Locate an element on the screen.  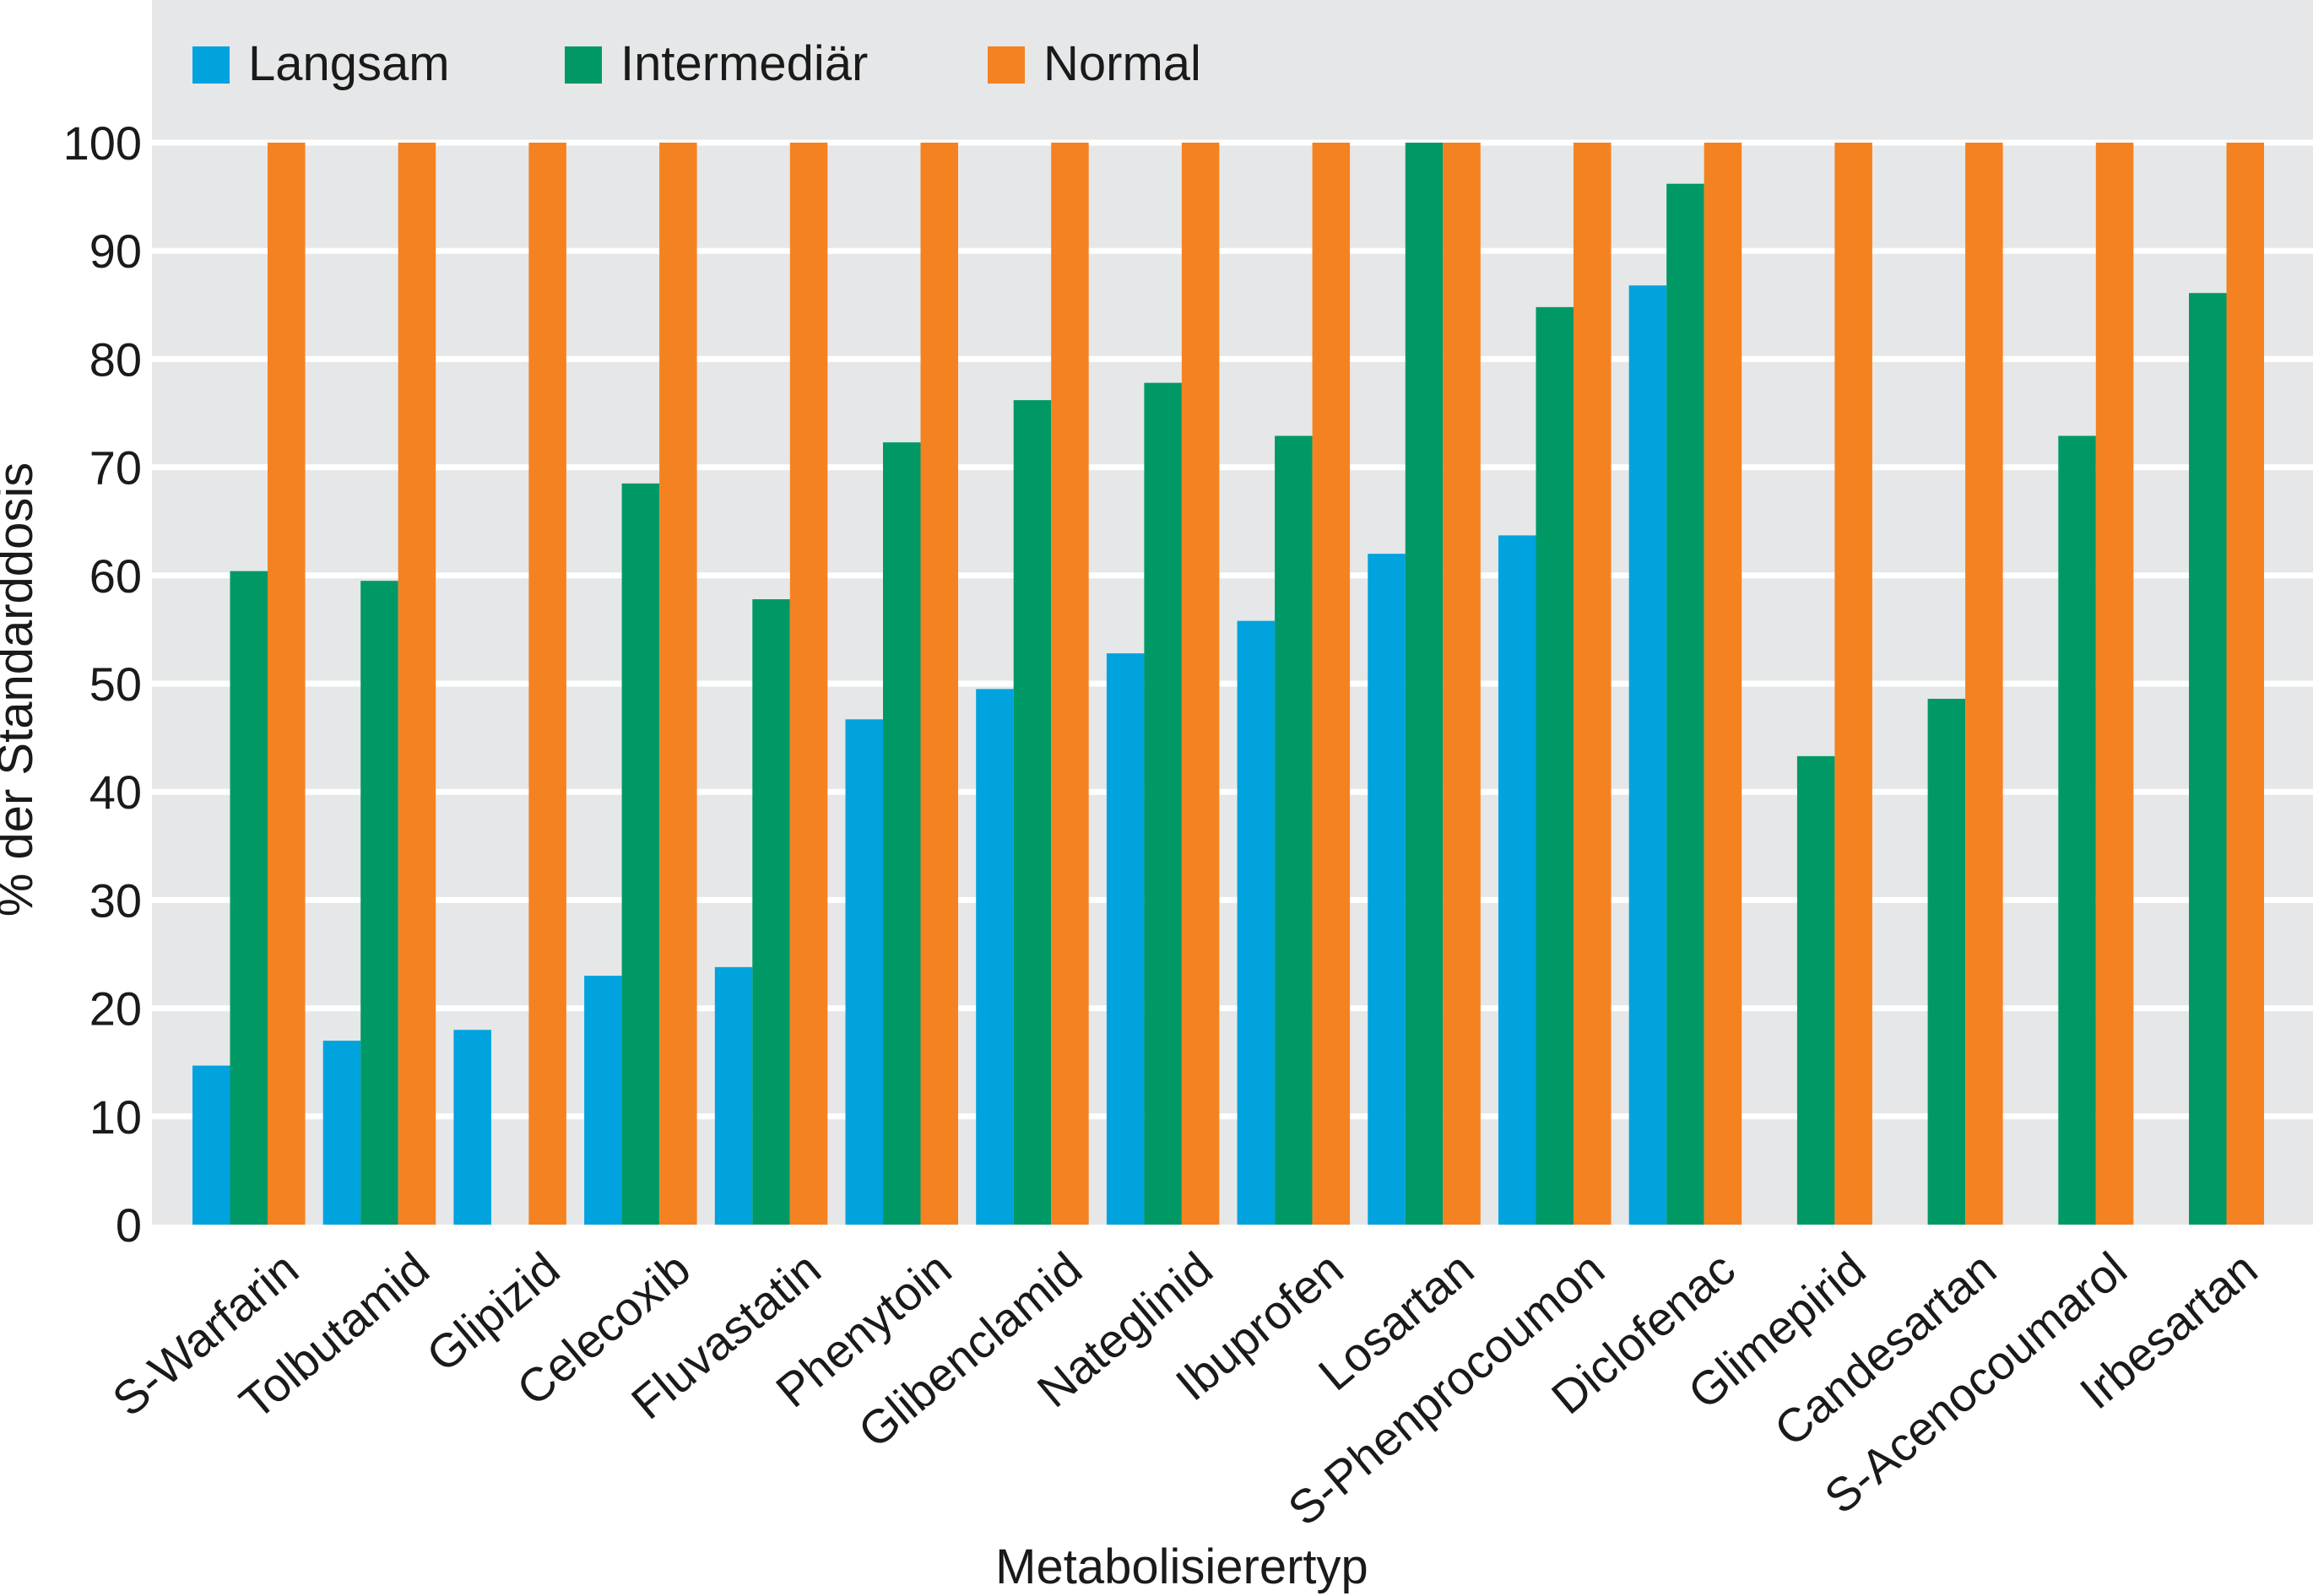
x-tick-label: Glibenclamid is located at coordinates (969, 1350).